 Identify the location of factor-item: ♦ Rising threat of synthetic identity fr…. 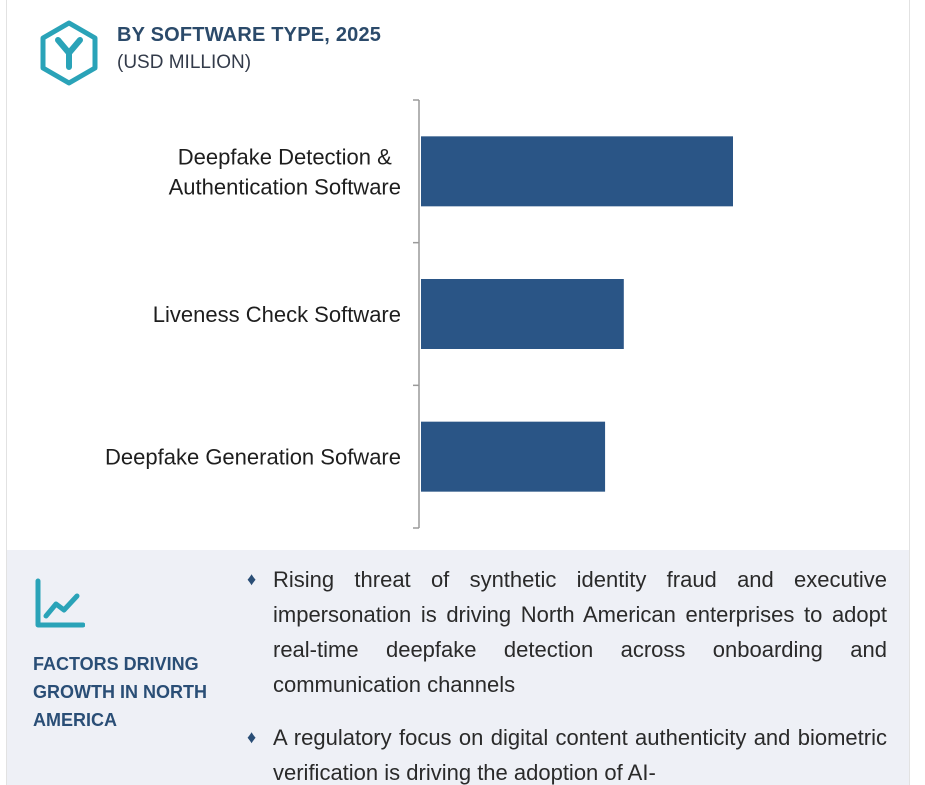
(567, 632).